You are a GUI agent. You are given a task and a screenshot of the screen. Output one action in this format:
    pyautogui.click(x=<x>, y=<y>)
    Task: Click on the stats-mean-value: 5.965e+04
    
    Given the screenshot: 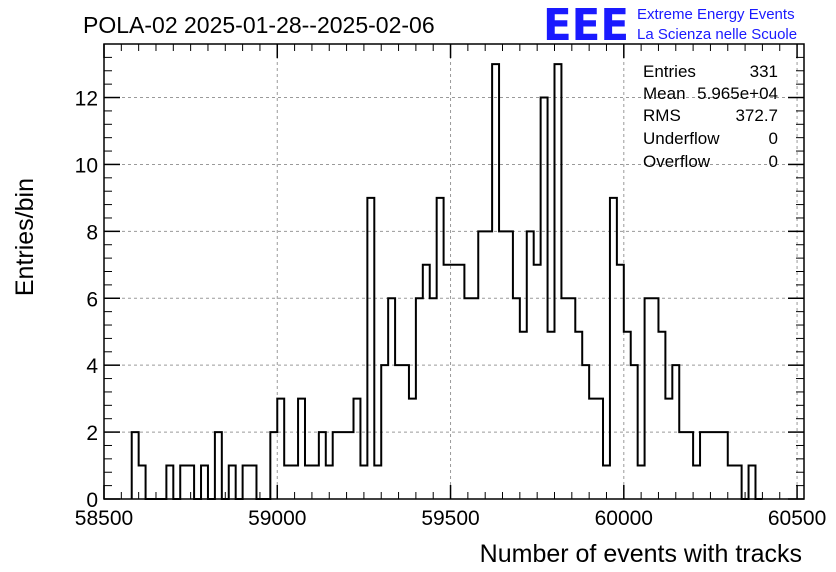 What is the action you would take?
    pyautogui.click(x=737, y=93)
    